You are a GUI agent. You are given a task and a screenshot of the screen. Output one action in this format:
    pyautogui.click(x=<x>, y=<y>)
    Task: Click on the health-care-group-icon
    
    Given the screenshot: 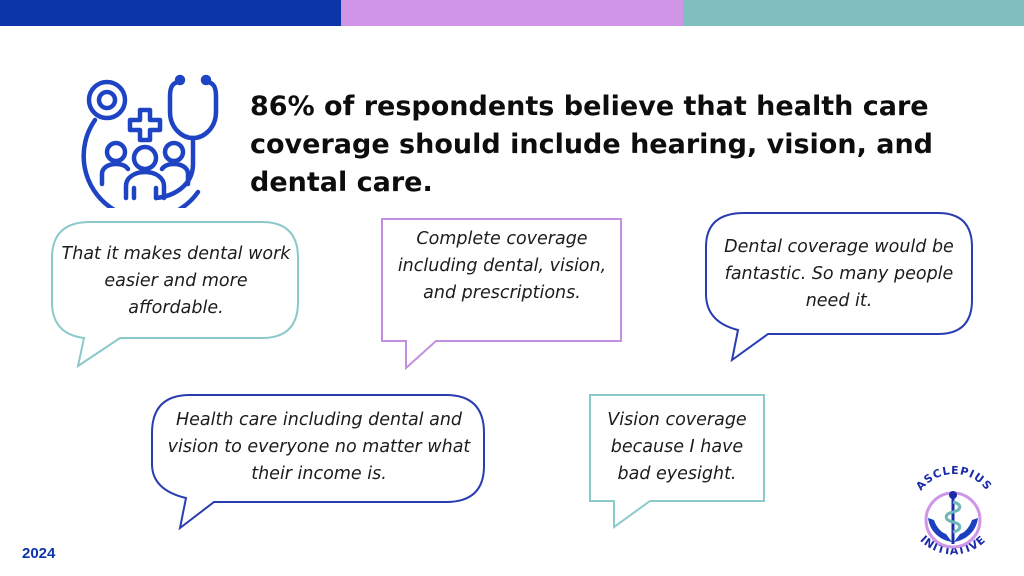 What is the action you would take?
    pyautogui.click(x=150, y=141)
    